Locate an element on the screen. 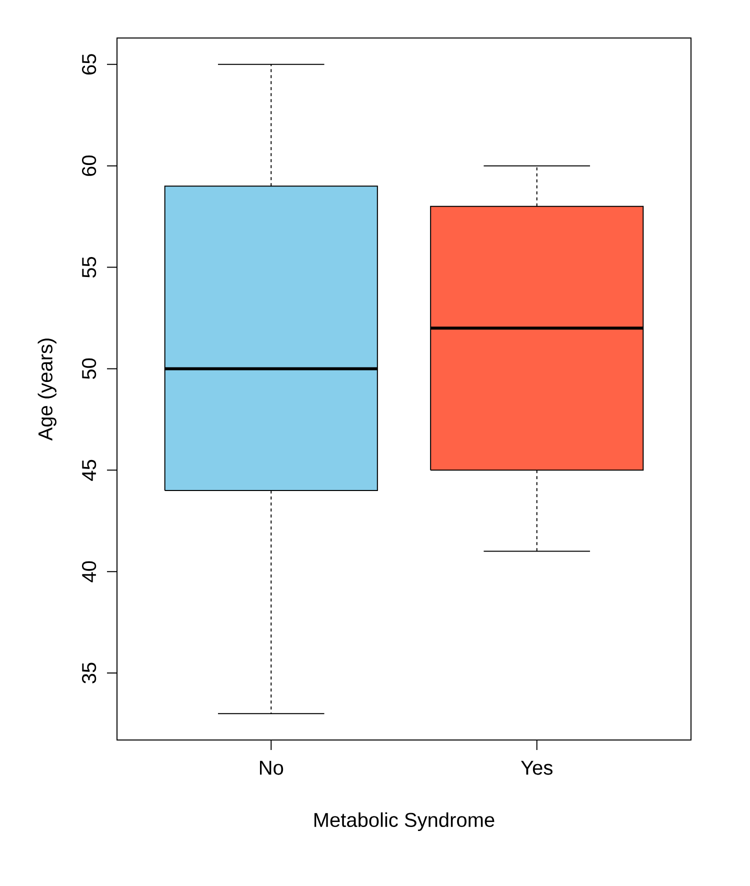  y-tick-label: 60 is located at coordinates (89, 165).